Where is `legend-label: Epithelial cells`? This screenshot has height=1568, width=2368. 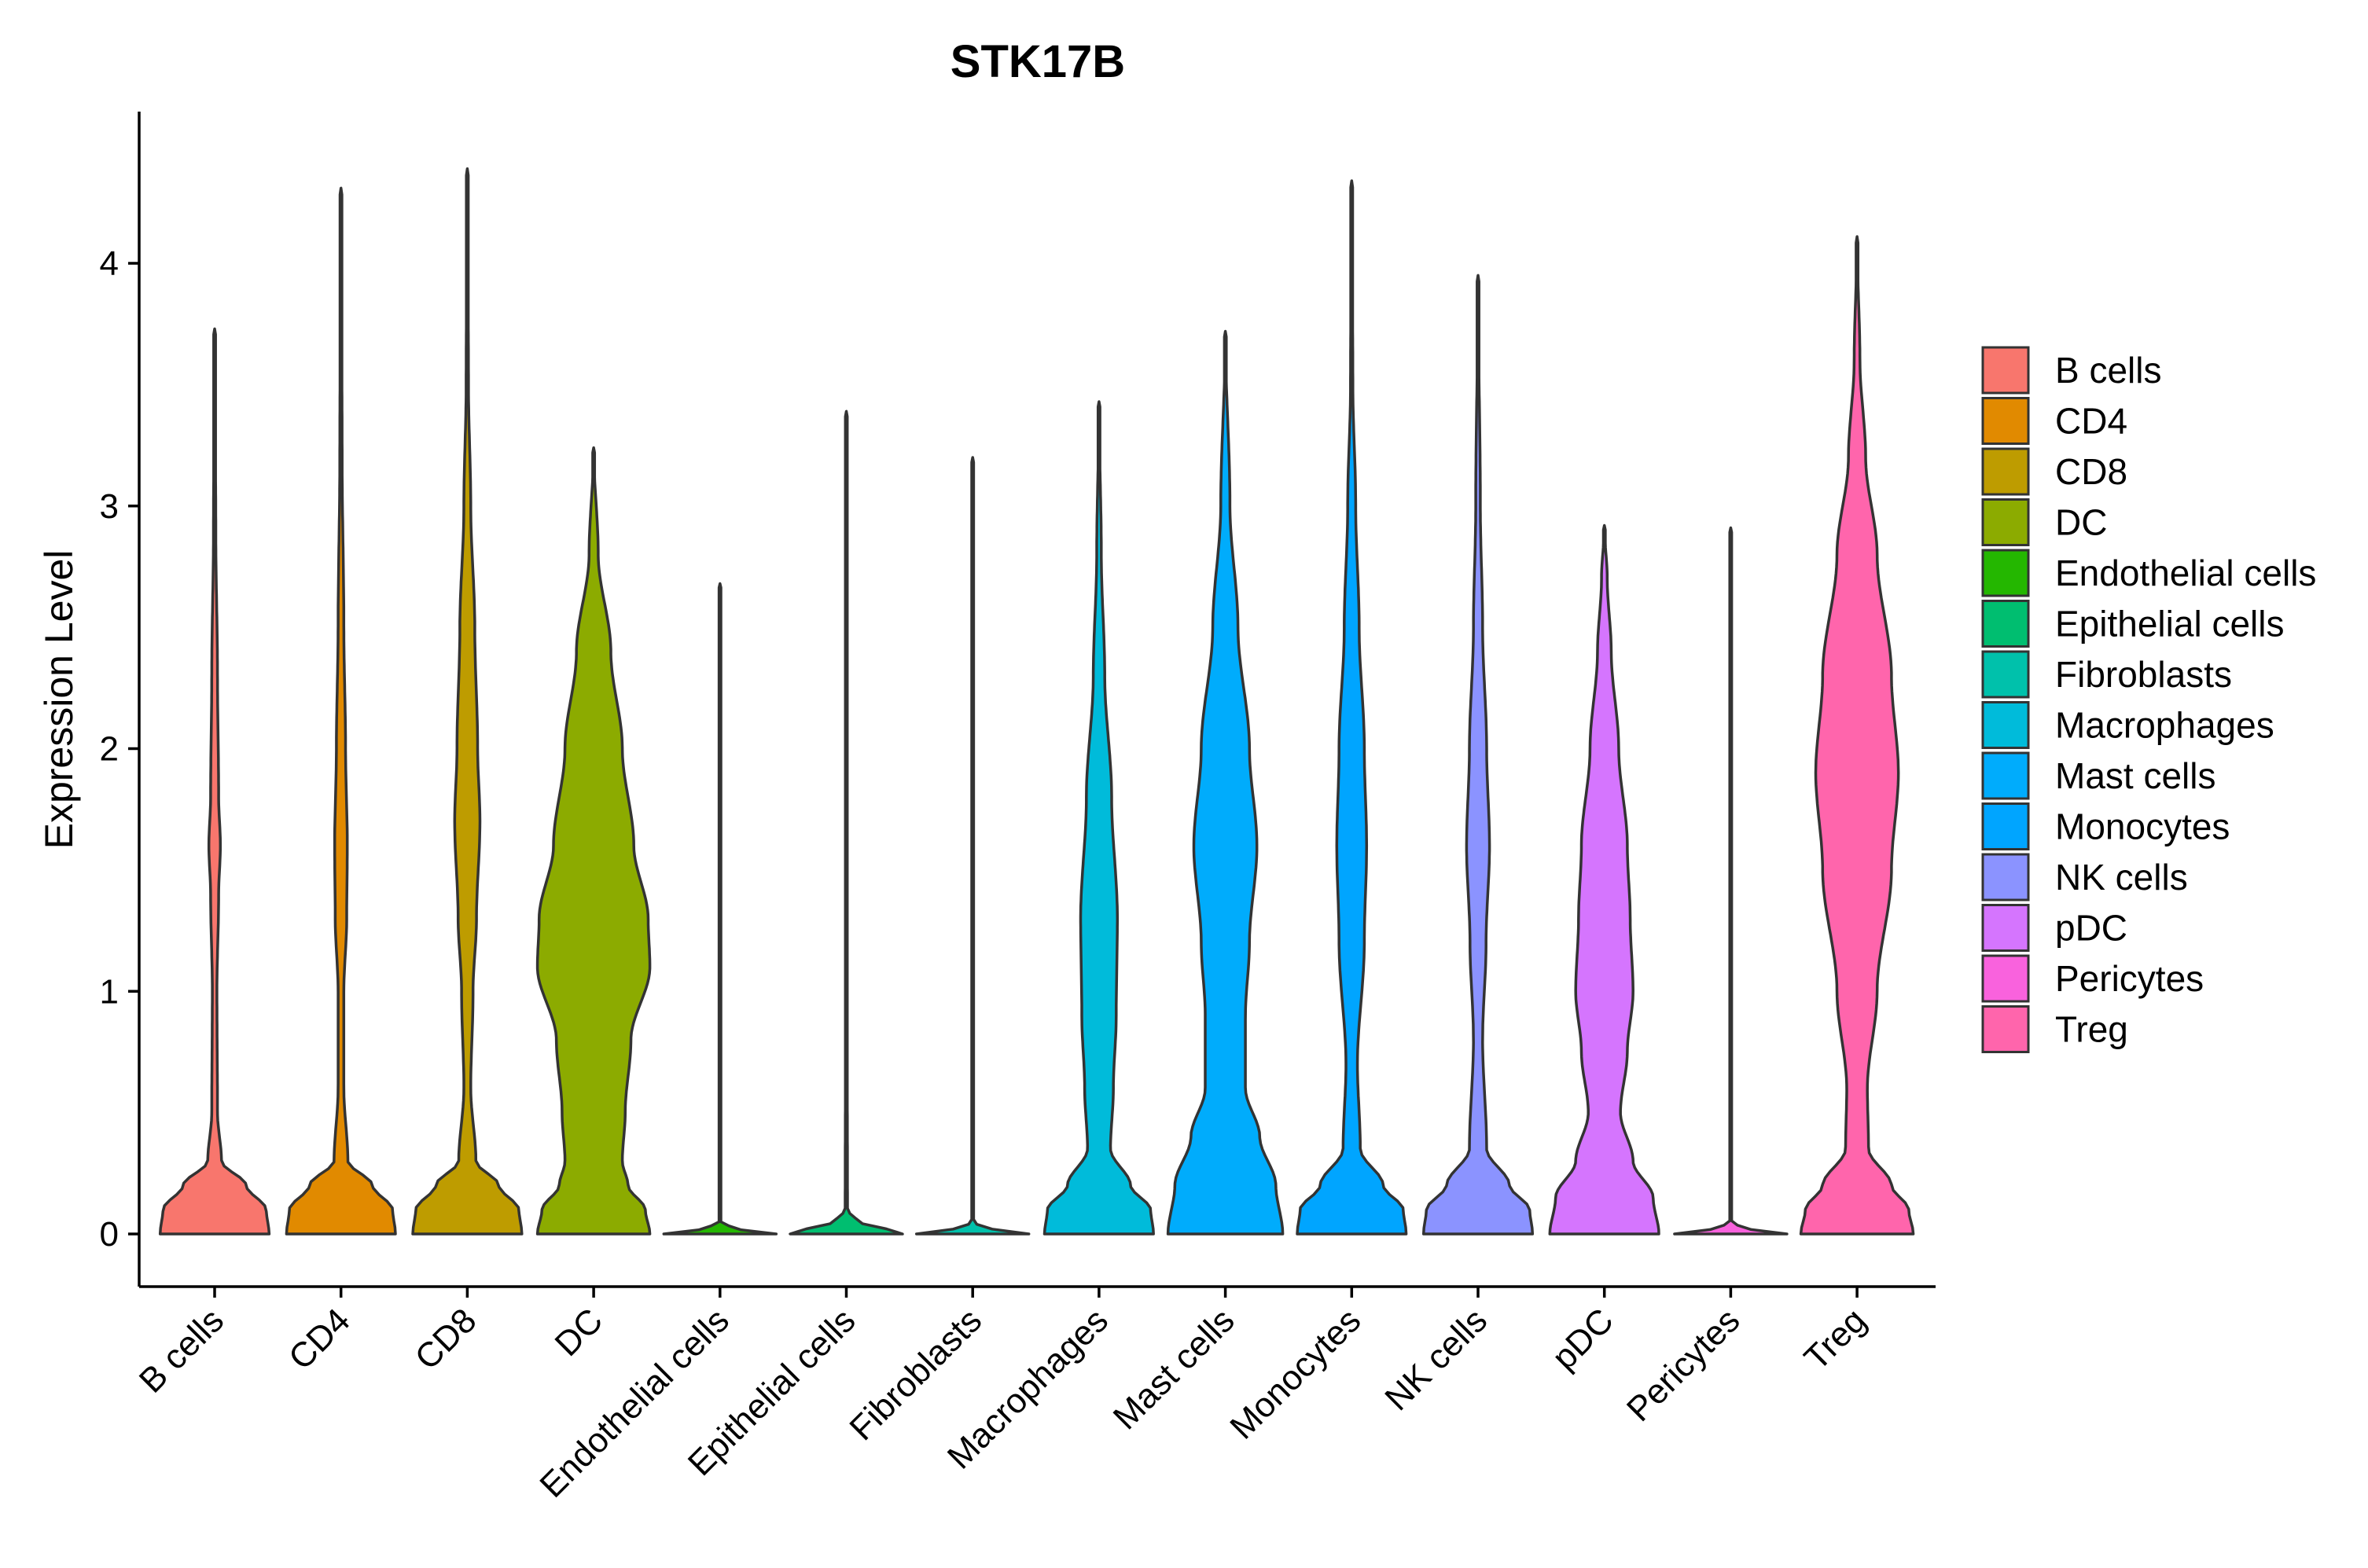
legend-label: Epithelial cells is located at coordinates (2169, 624).